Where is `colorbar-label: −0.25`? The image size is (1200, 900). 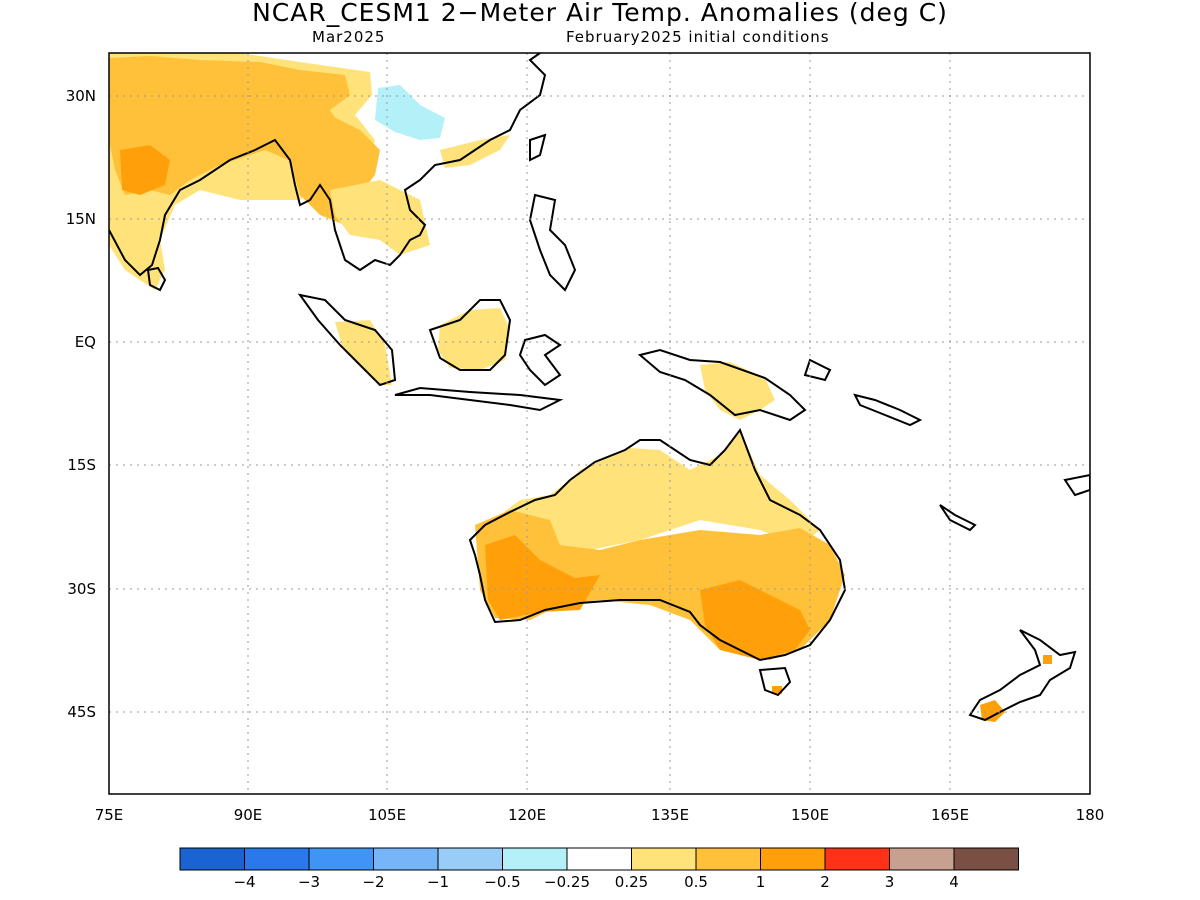 colorbar-label: −0.25 is located at coordinates (567, 882).